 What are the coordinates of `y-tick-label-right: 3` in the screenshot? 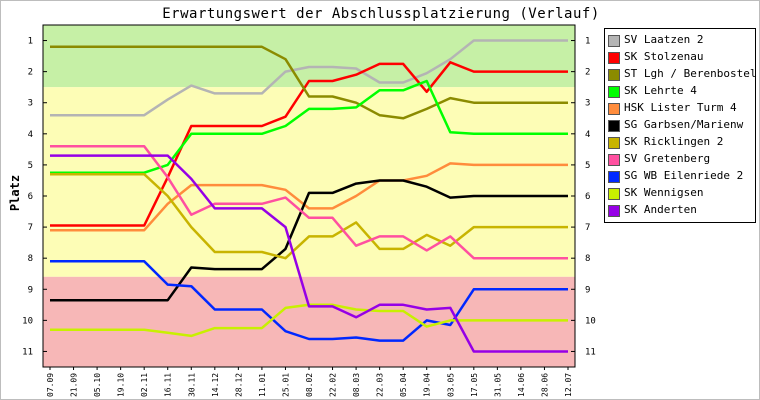 It's located at (587, 104).